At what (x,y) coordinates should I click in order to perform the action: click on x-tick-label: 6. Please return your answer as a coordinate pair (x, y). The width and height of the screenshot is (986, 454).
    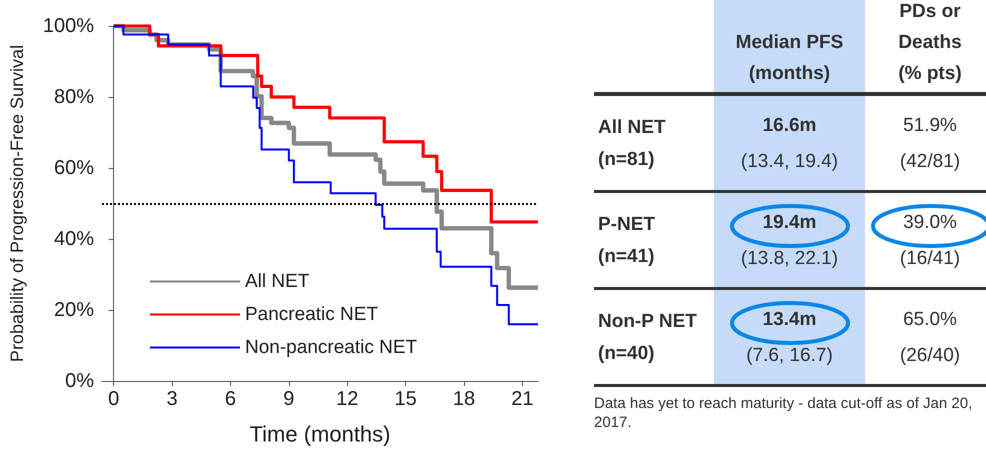
    Looking at the image, I should click on (230, 399).